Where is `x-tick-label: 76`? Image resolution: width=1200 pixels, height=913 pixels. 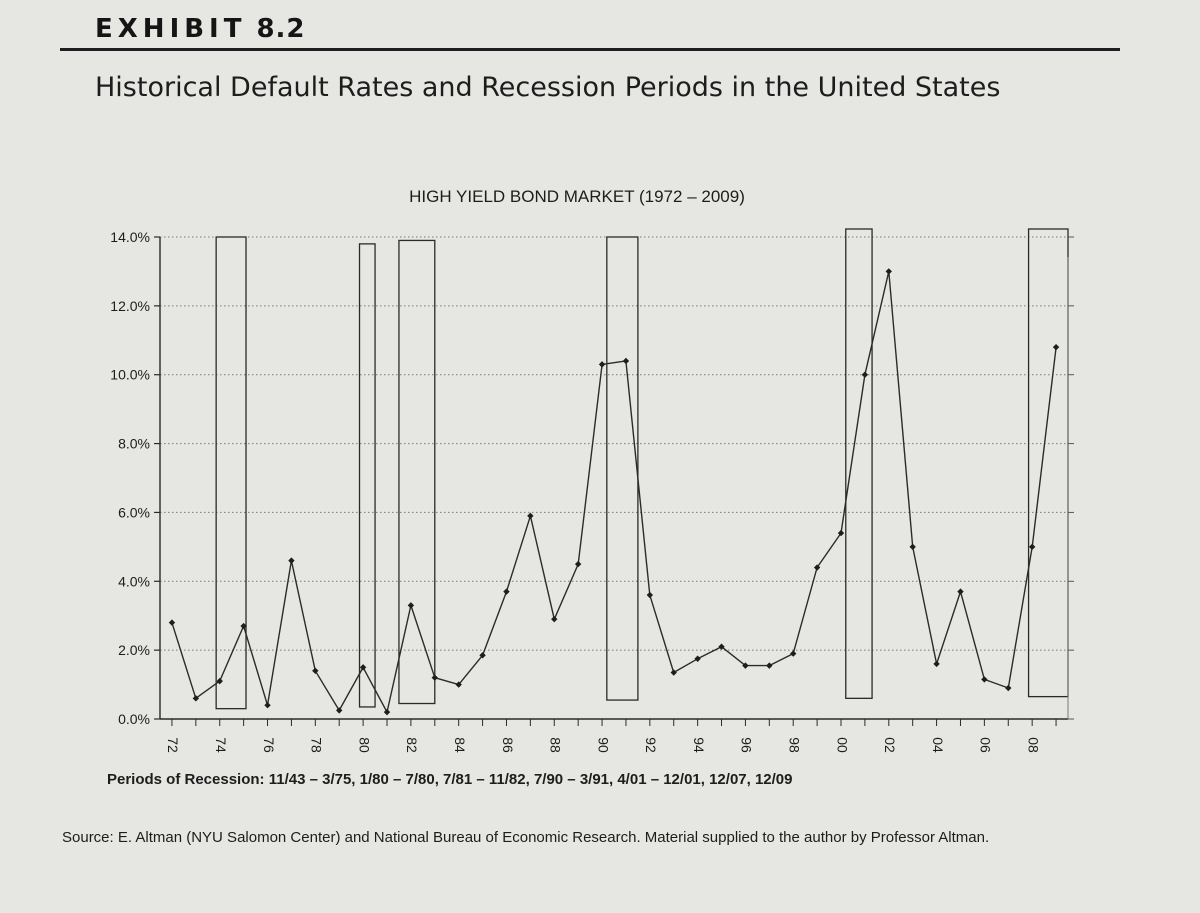
x-tick-label: 76 is located at coordinates (269, 745).